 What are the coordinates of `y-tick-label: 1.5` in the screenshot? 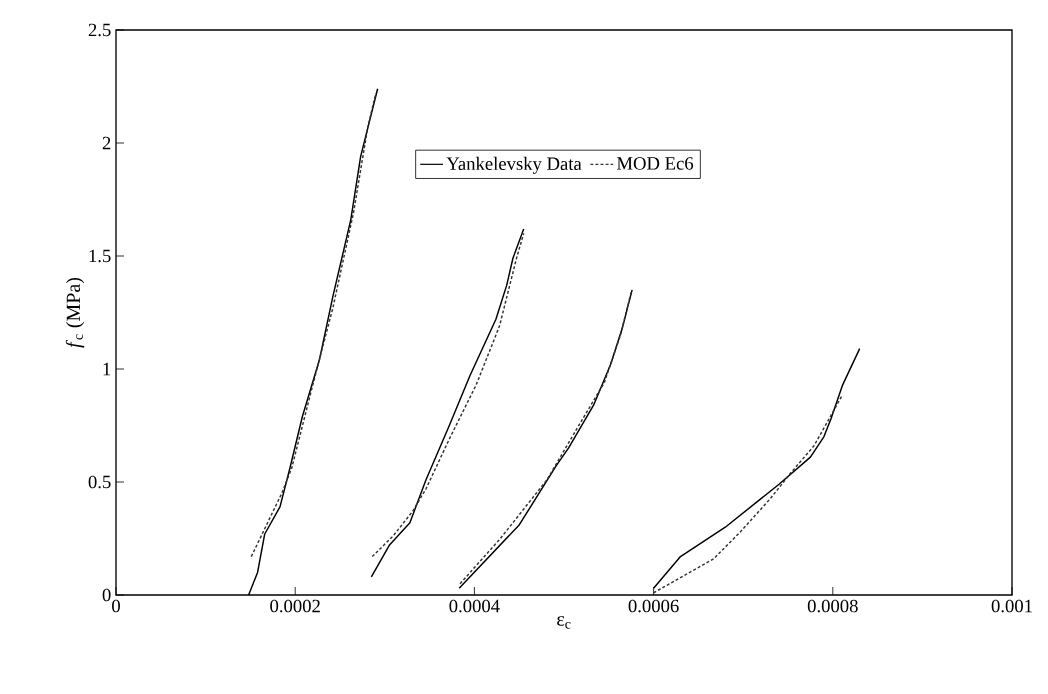 It's located at (100, 256).